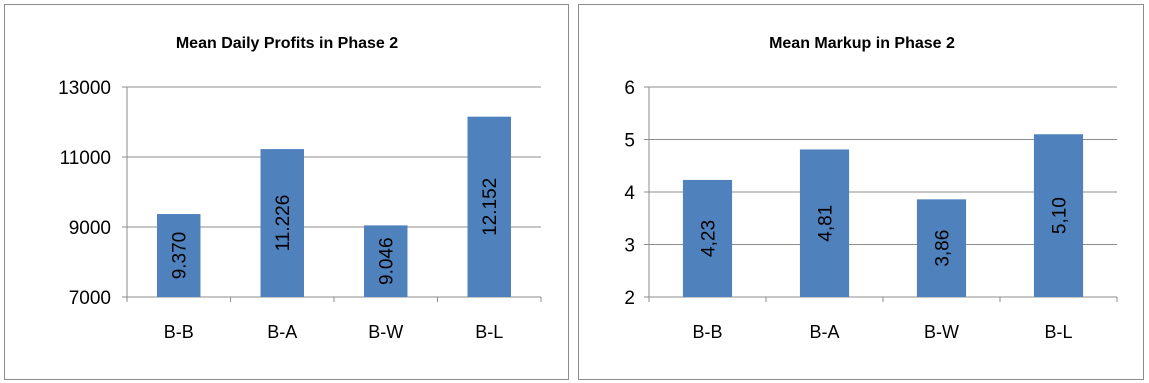  I want to click on data-label: 9.370, so click(180, 256).